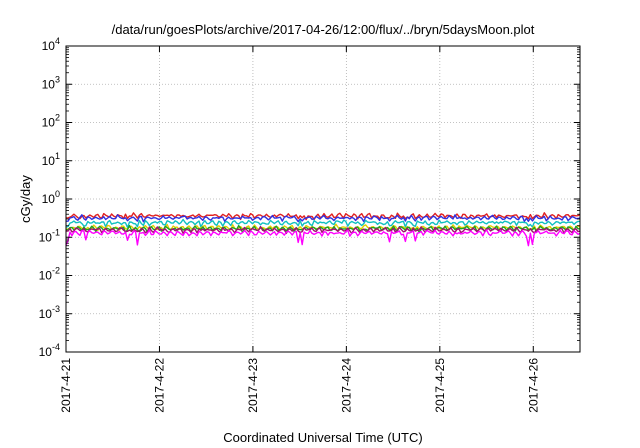 This screenshot has width=640, height=448. Describe the element at coordinates (159, 385) in the screenshot. I see `x-tick-label: 2017-4-22` at that location.